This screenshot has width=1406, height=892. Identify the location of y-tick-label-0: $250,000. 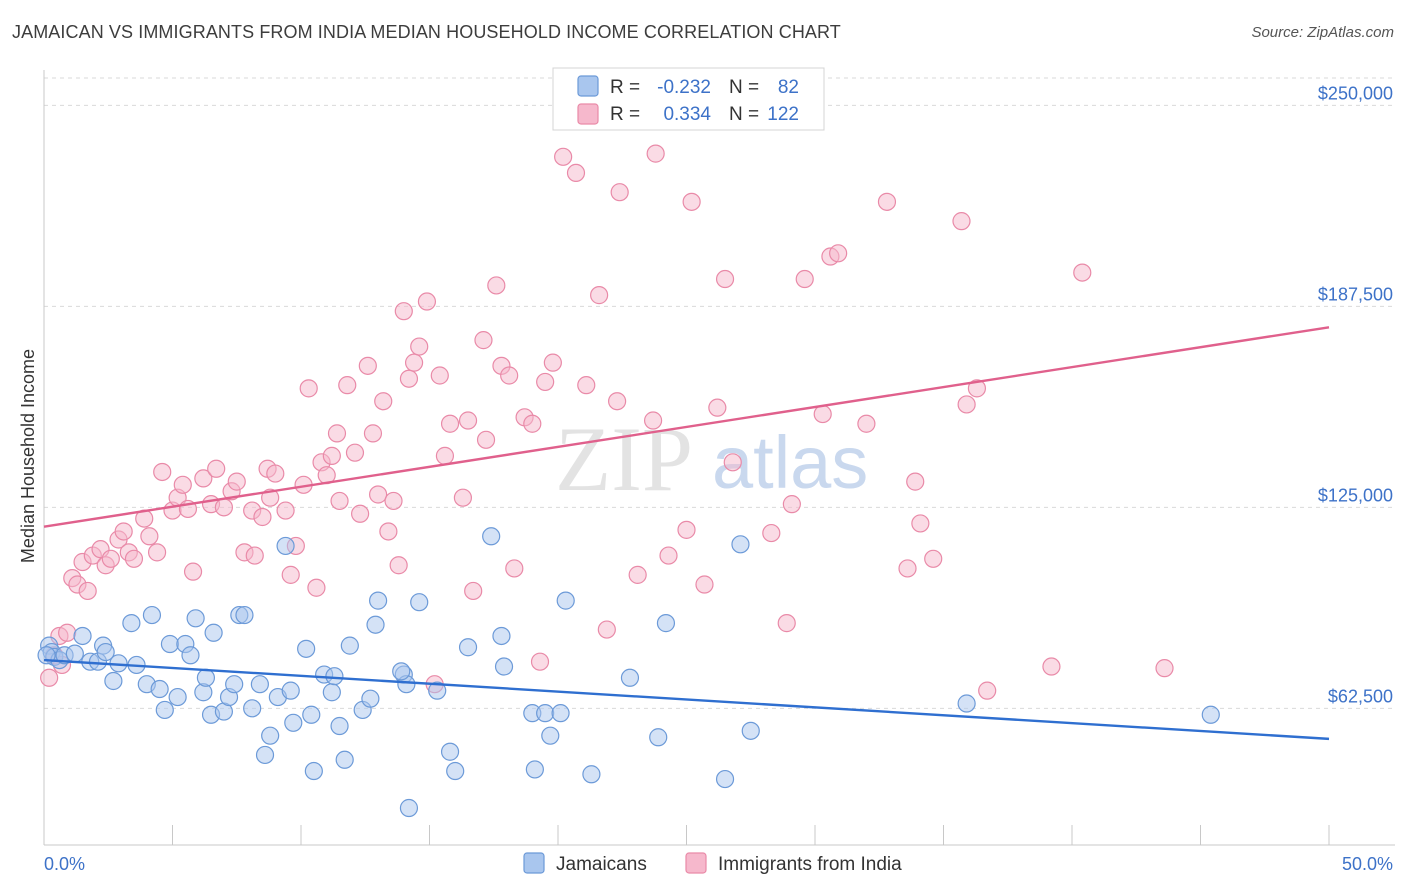
(1355, 93).